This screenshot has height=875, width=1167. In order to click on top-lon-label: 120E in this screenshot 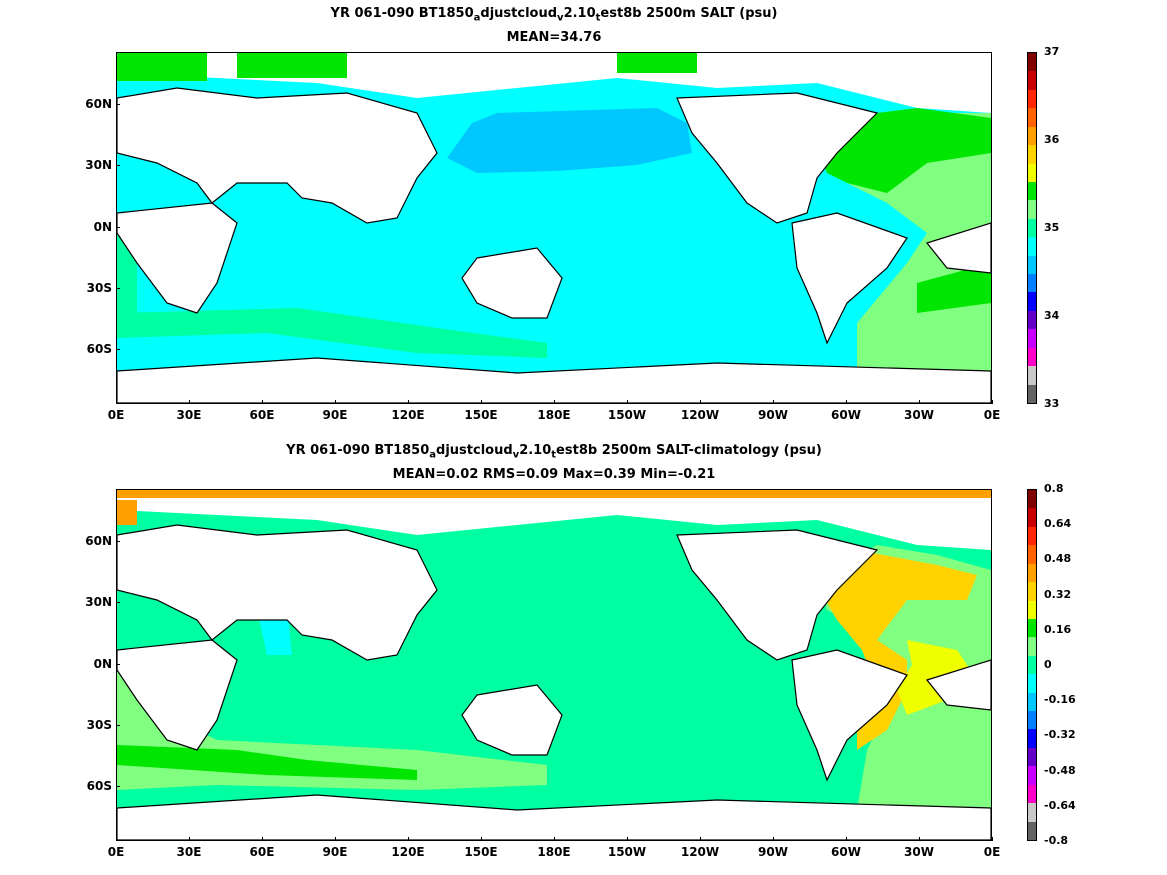, I will do `click(408, 415)`.